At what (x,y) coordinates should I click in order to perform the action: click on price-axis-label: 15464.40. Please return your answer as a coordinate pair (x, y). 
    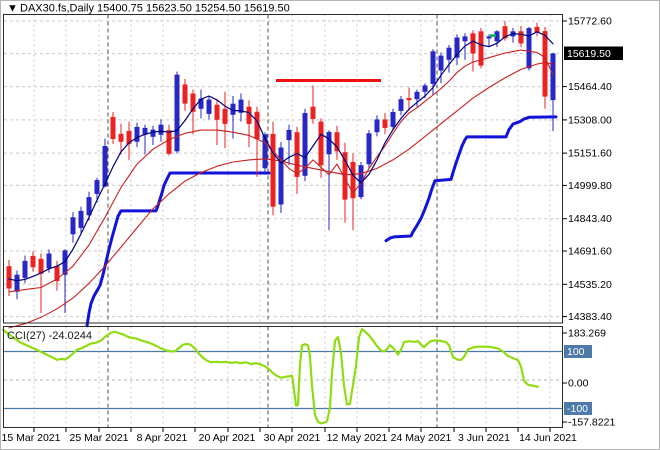
    Looking at the image, I should click on (590, 87).